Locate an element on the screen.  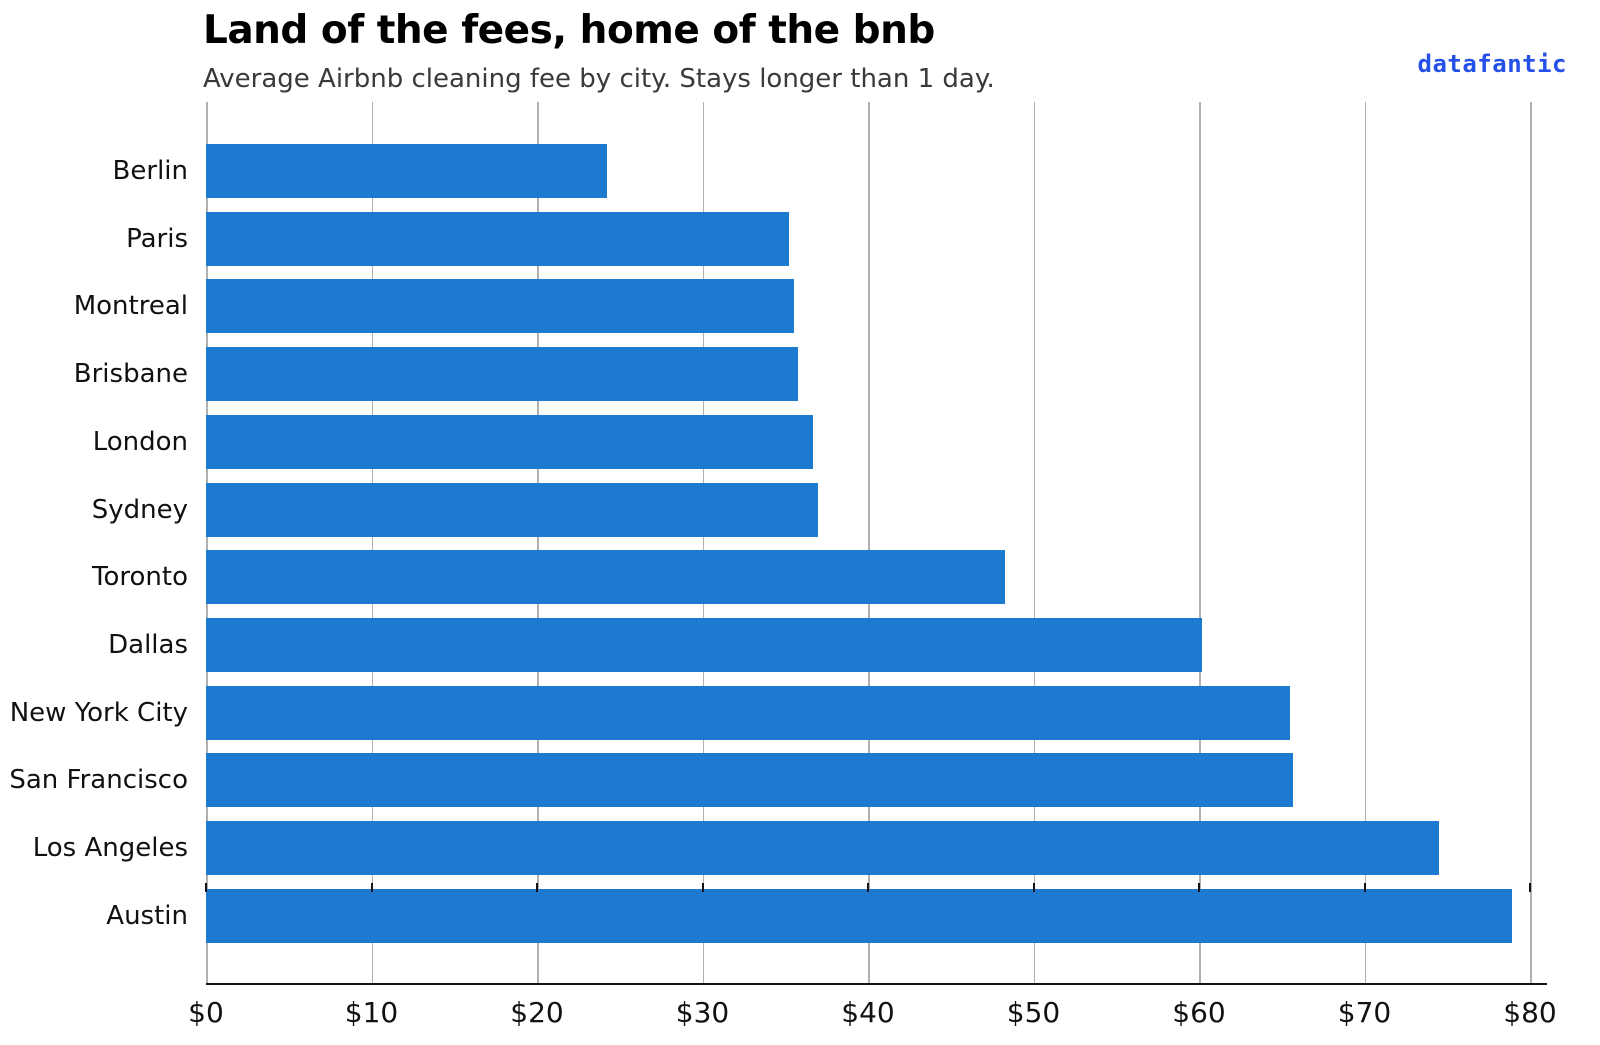
y-axis-label-toronto: Toronto is located at coordinates (140, 577).